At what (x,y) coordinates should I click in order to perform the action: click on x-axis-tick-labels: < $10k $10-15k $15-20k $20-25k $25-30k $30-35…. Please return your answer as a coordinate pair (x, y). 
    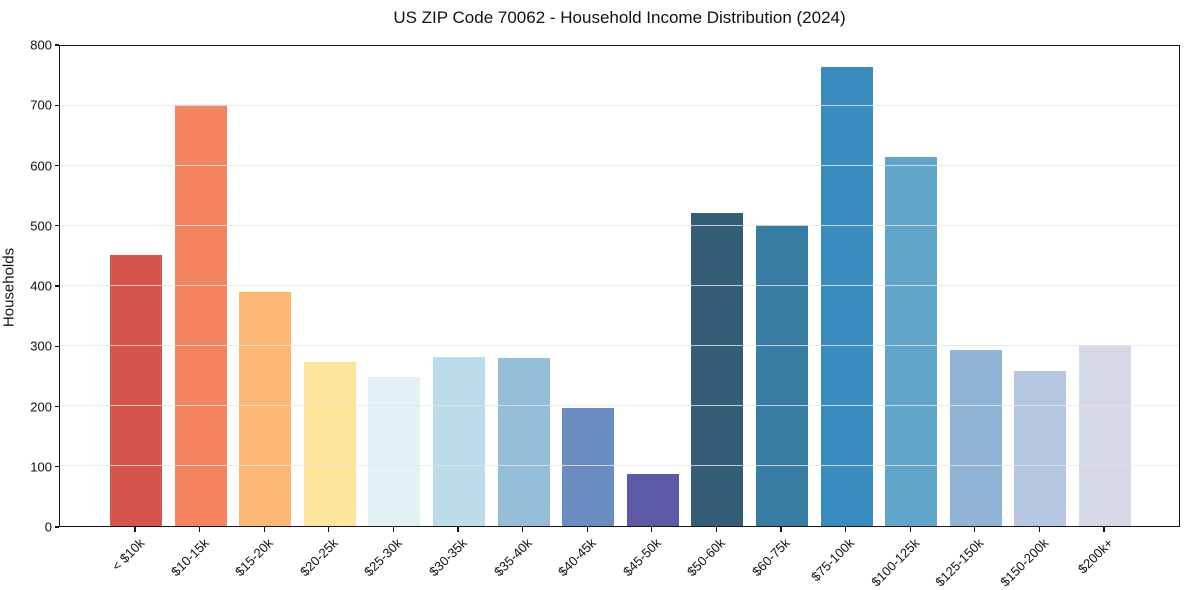
    Looking at the image, I should click on (619, 558).